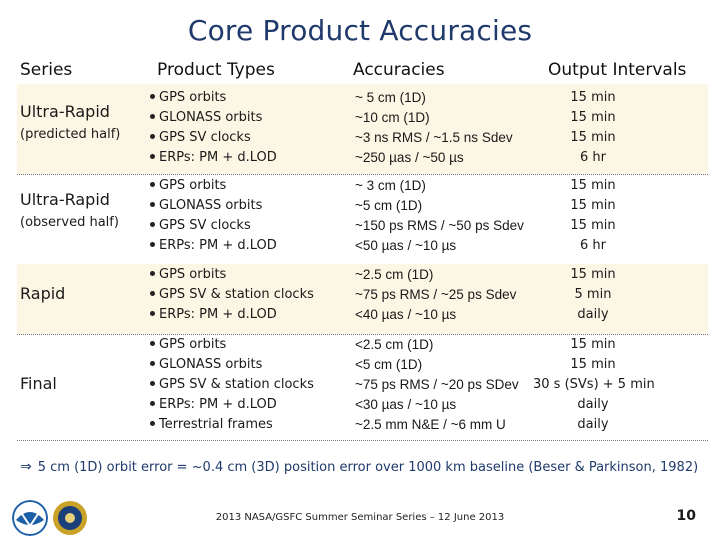 This screenshot has width=720, height=540. I want to click on interval-value-text: 6 hr, so click(593, 157).